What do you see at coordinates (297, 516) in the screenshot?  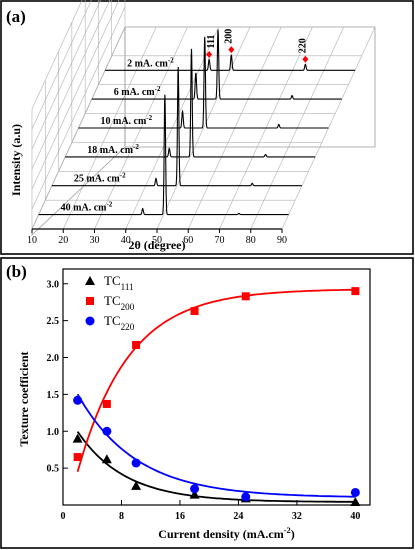 I see `x-tick-label: 32` at bounding box center [297, 516].